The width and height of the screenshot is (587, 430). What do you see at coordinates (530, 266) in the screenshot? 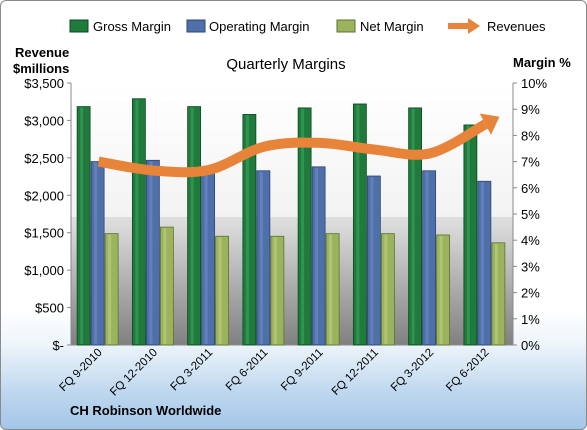
I see `right-tick-label: 3%` at bounding box center [530, 266].